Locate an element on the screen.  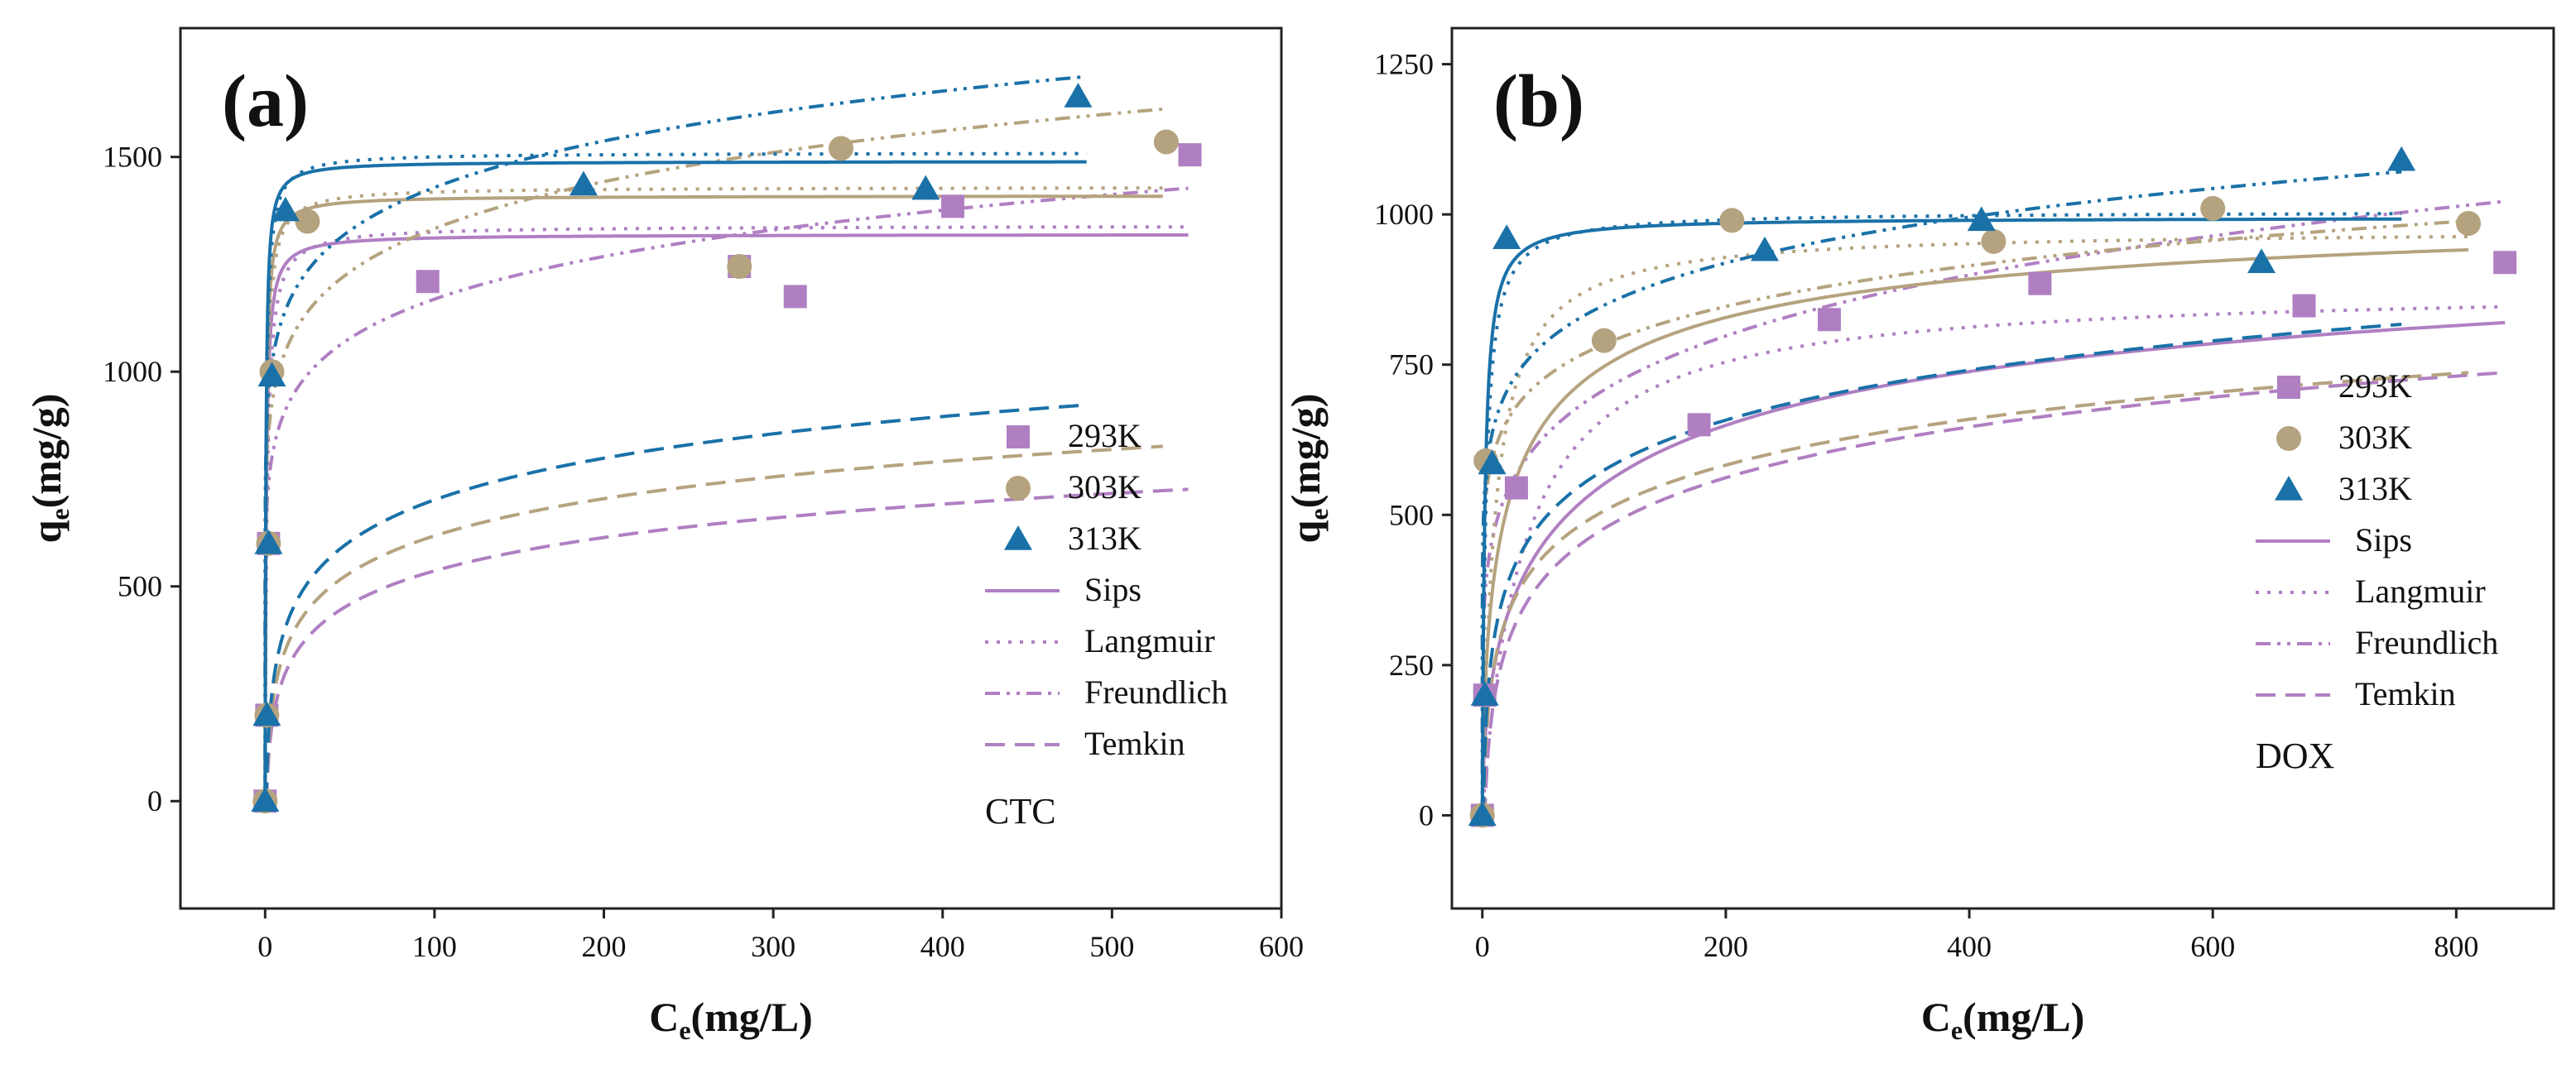
panel-b-legend-marker-303K is located at coordinates (2288, 438).